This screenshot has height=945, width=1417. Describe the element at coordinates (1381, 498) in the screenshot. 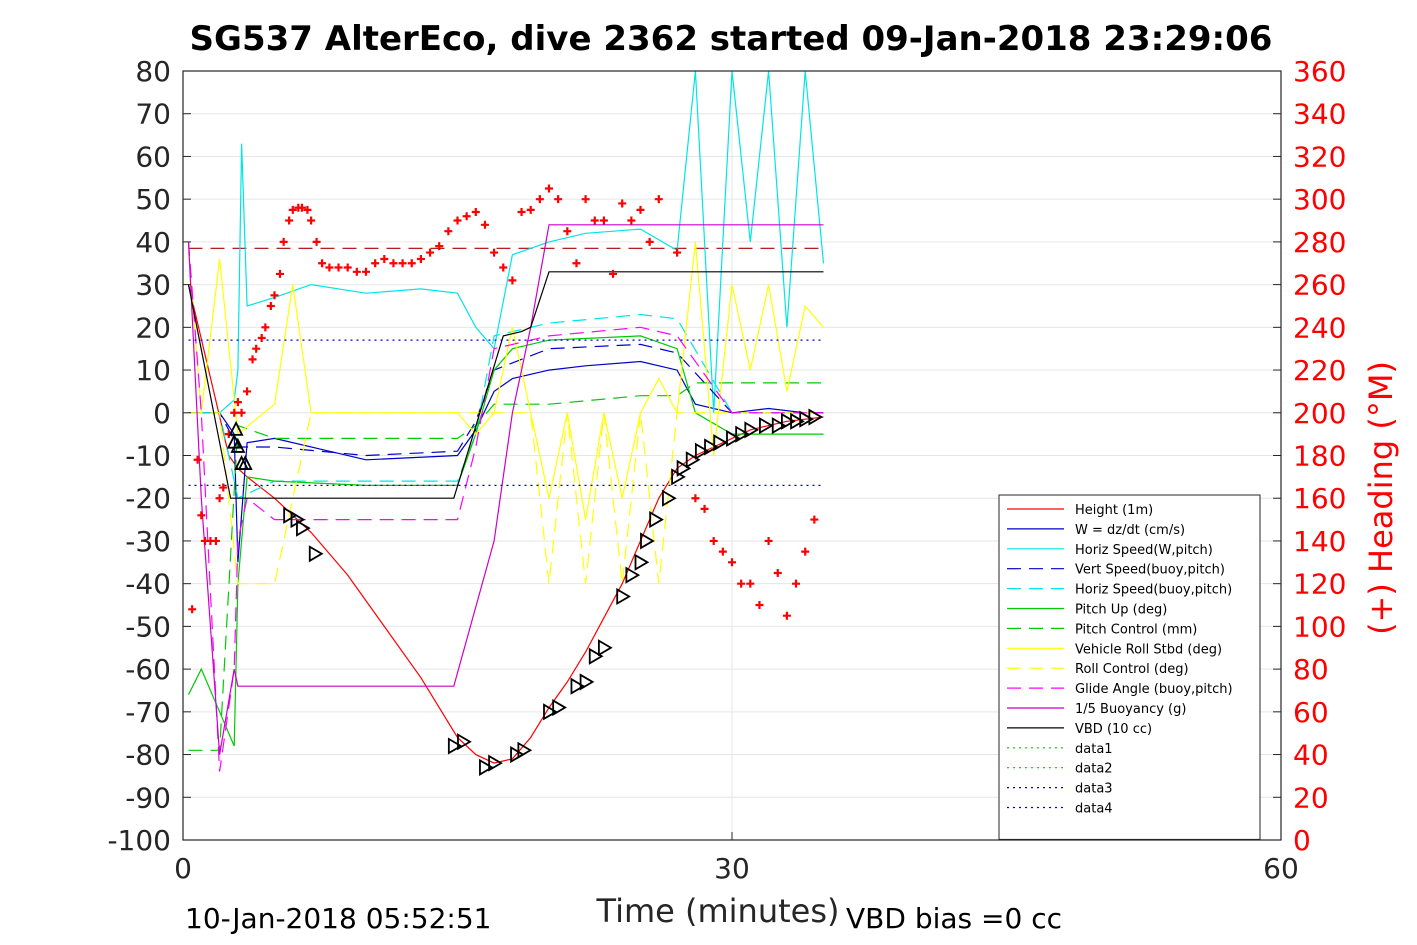

I see `right-axis-label: (+) Heading (°M)` at that location.